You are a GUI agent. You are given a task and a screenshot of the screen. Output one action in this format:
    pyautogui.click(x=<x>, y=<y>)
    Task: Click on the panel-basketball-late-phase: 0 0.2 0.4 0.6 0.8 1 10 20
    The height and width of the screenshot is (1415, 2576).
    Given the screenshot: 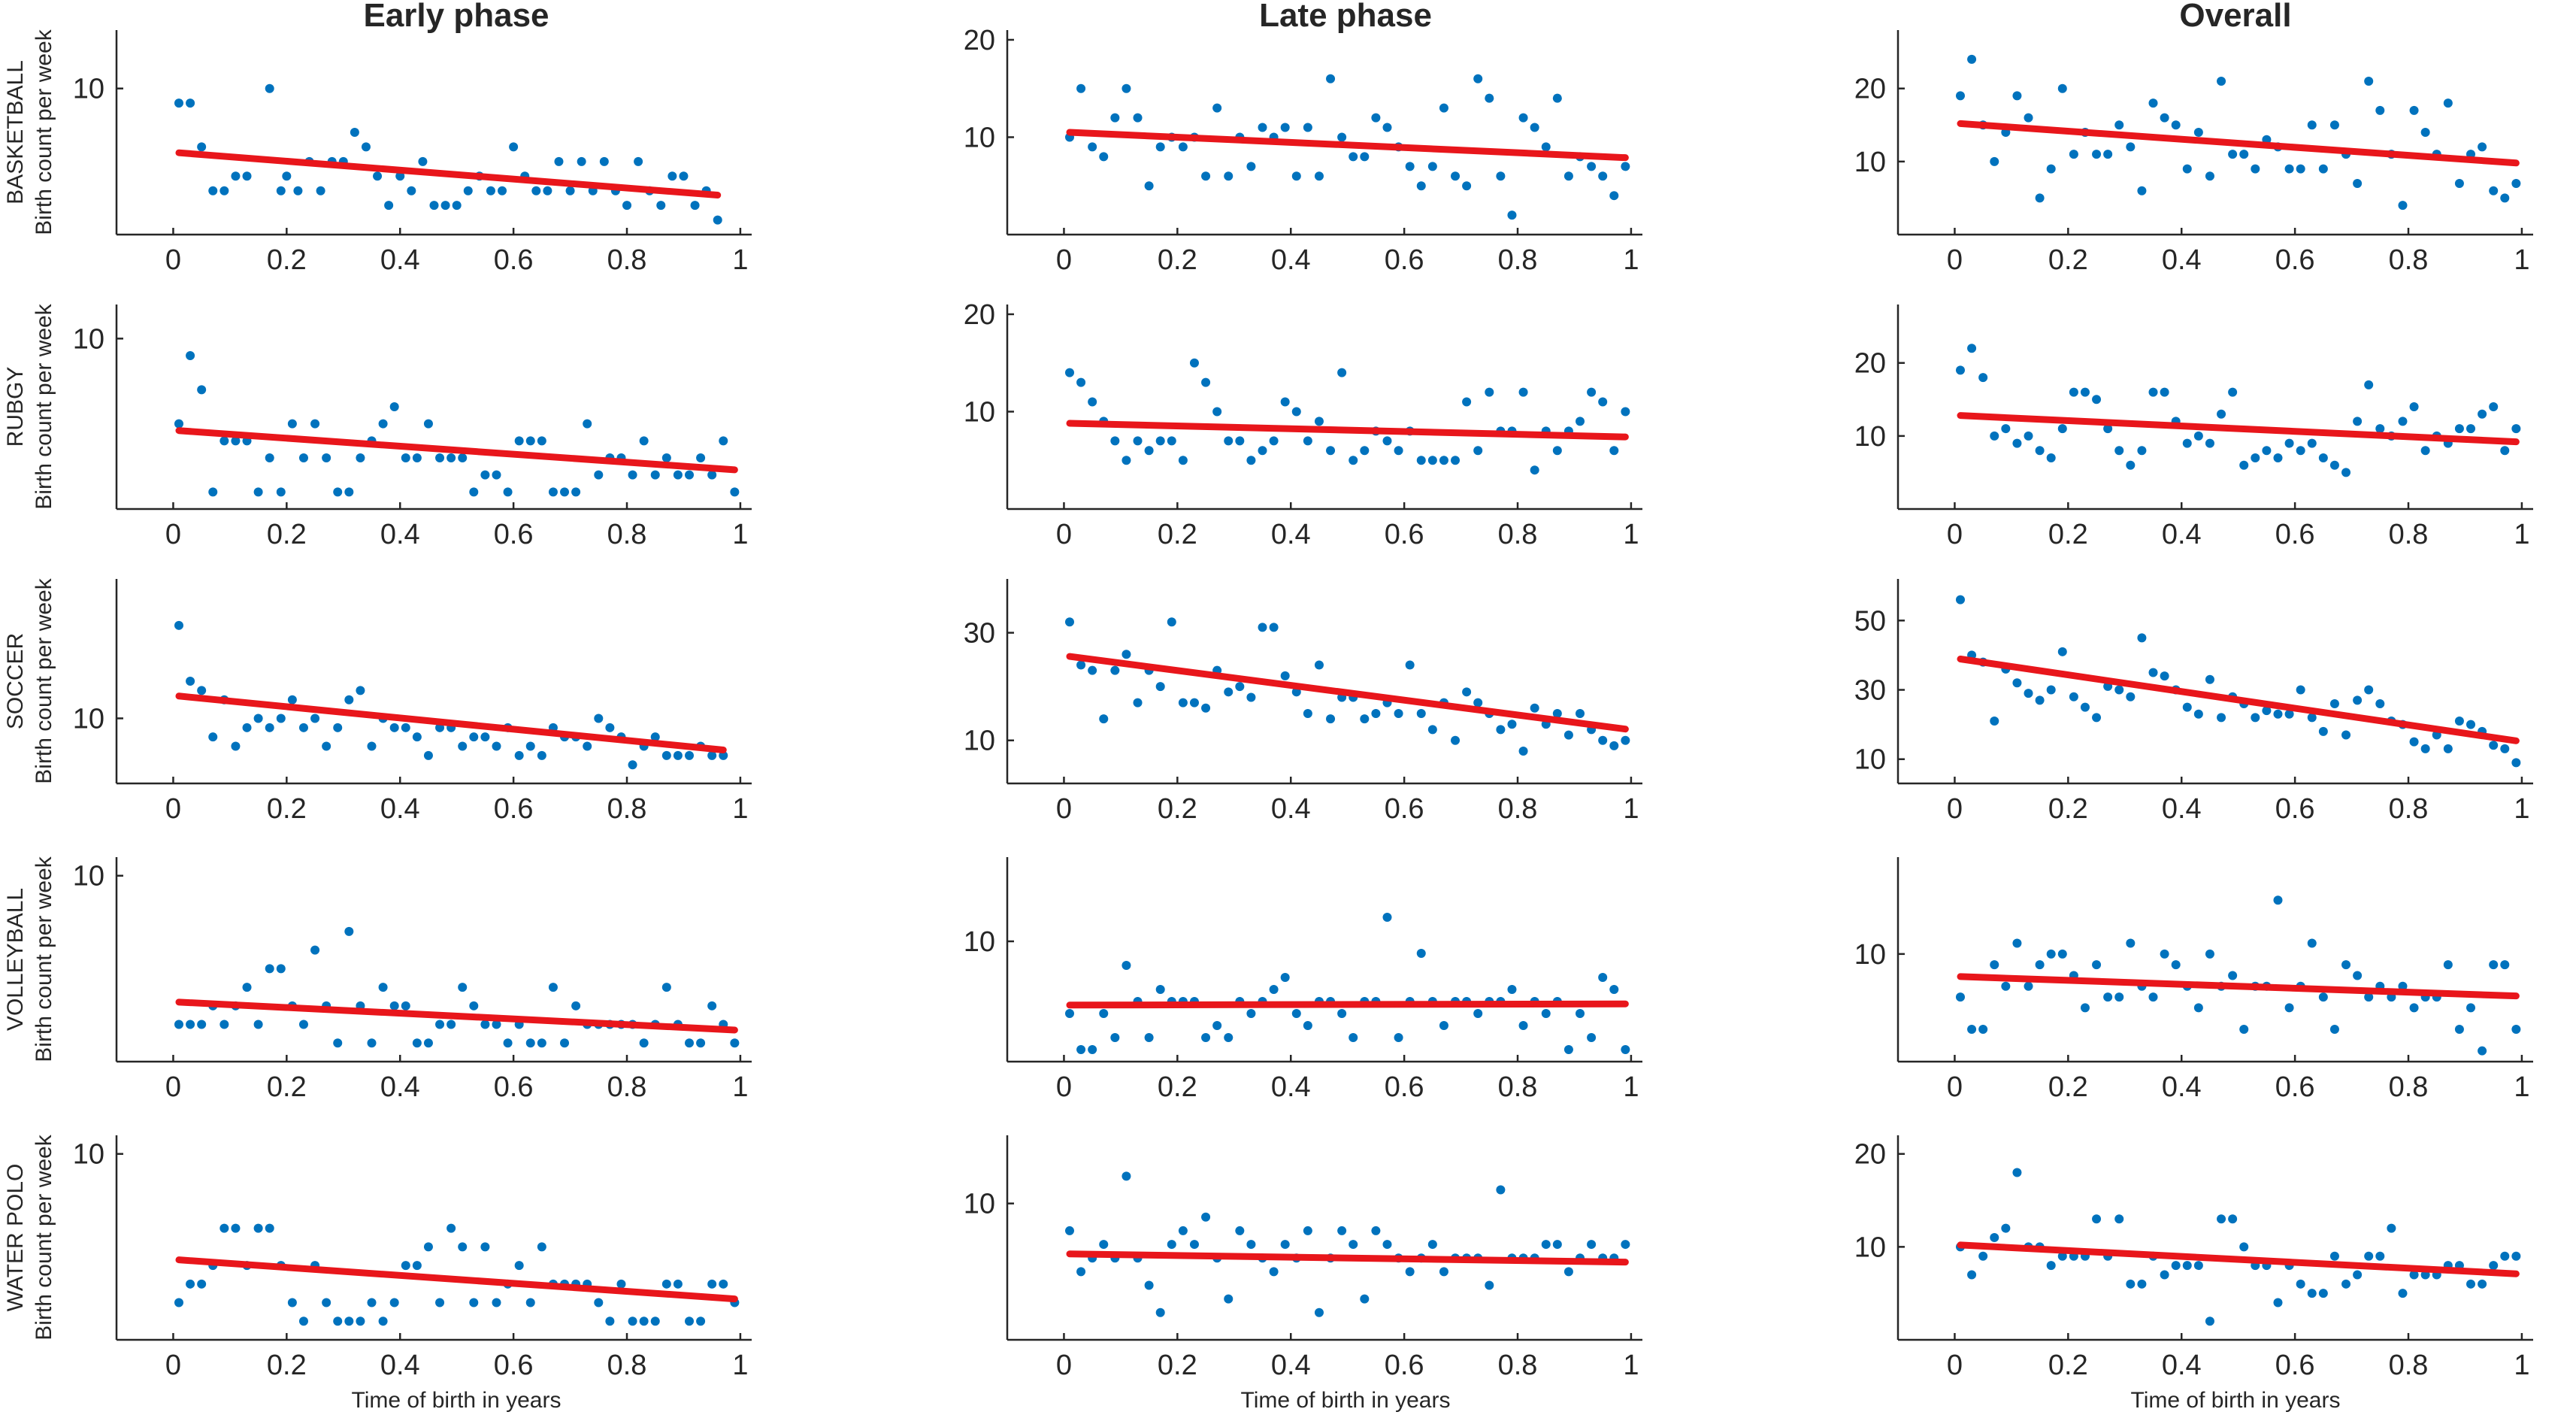 What is the action you would take?
    pyautogui.click(x=1303, y=150)
    